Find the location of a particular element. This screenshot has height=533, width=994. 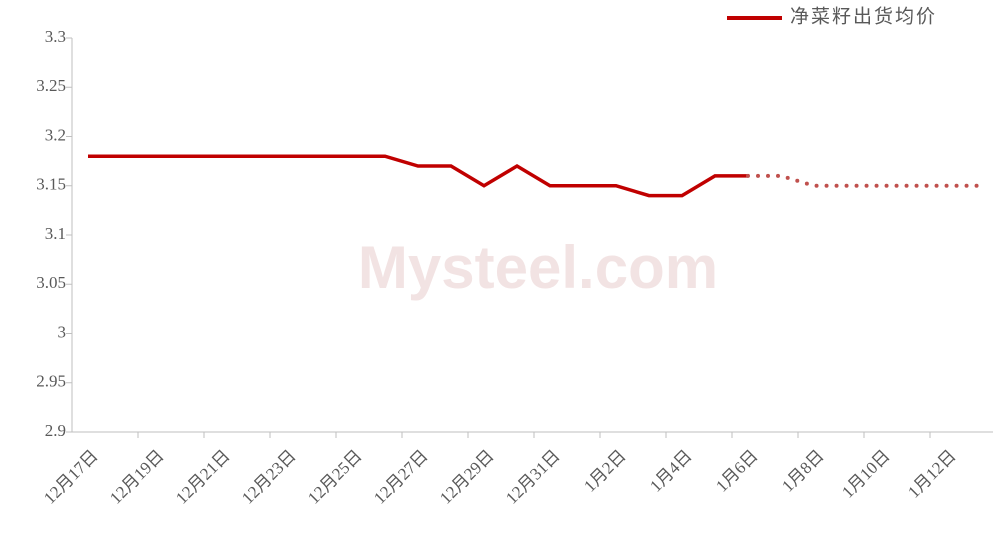

y-tick-label: 3.1 is located at coordinates (55, 233).